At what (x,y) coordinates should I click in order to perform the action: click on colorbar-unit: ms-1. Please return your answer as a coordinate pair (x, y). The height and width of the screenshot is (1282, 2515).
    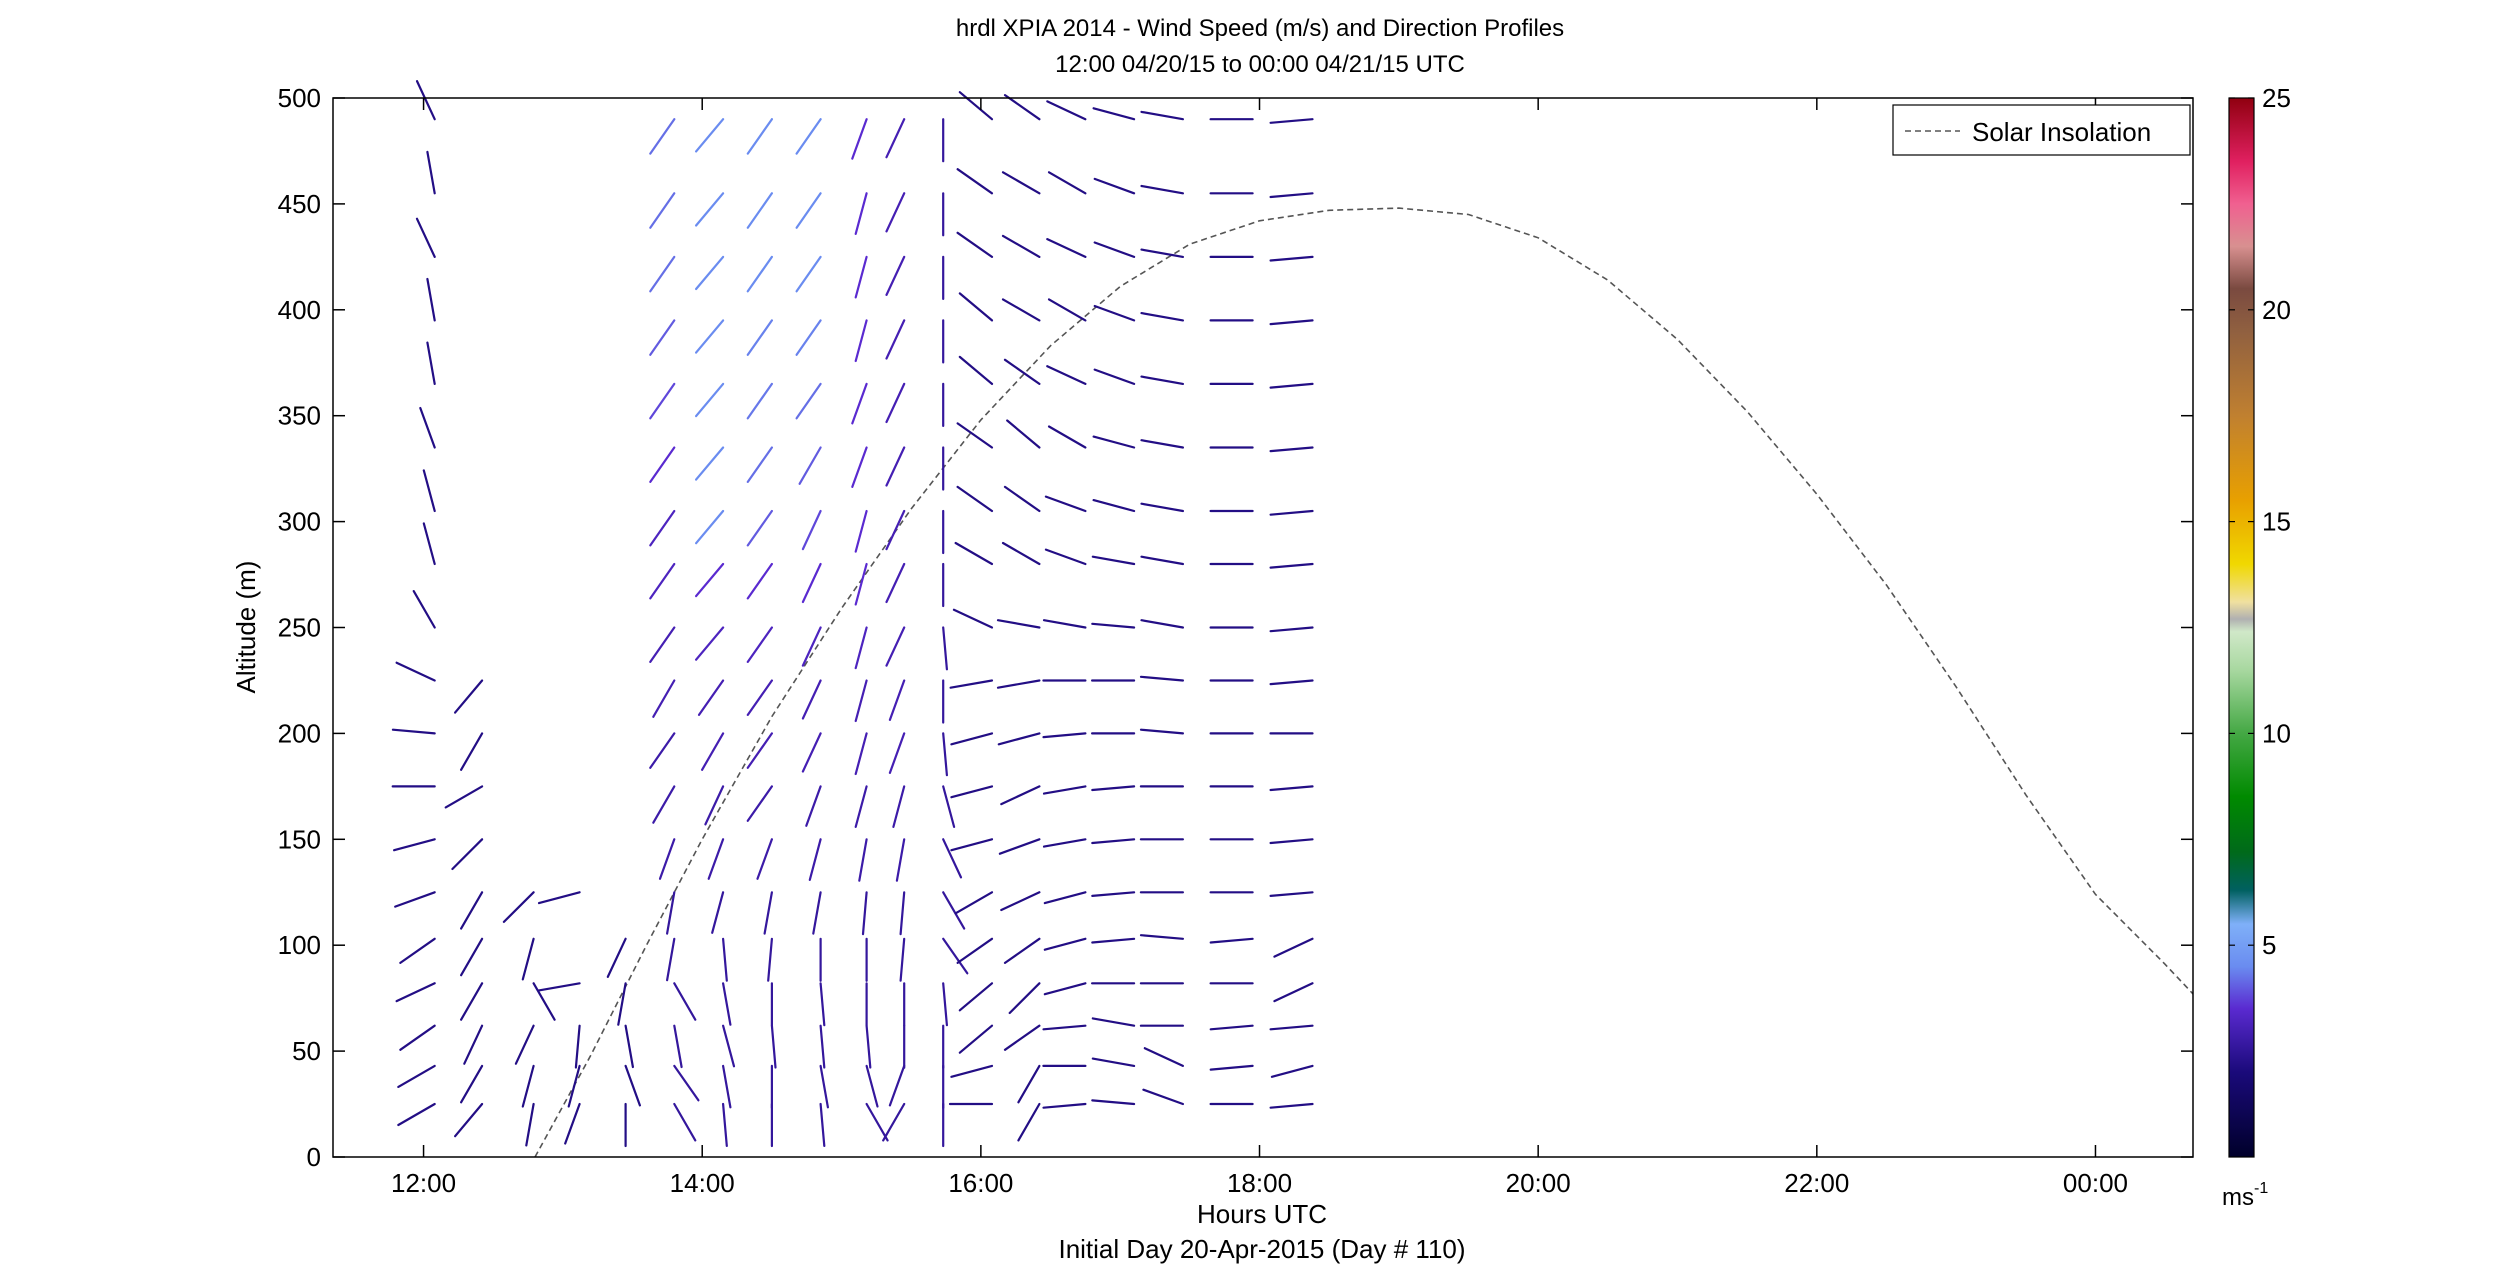
    Looking at the image, I should click on (2245, 1195).